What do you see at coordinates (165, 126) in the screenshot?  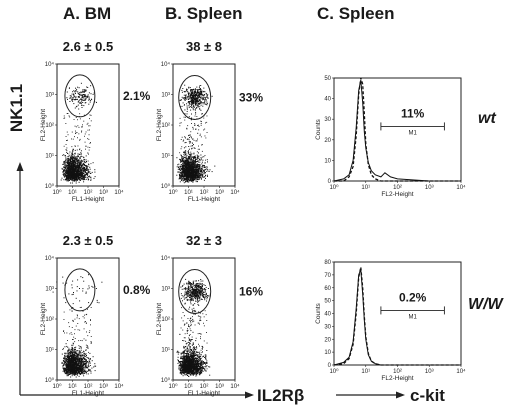 I see `y-tick-label: 10²` at bounding box center [165, 126].